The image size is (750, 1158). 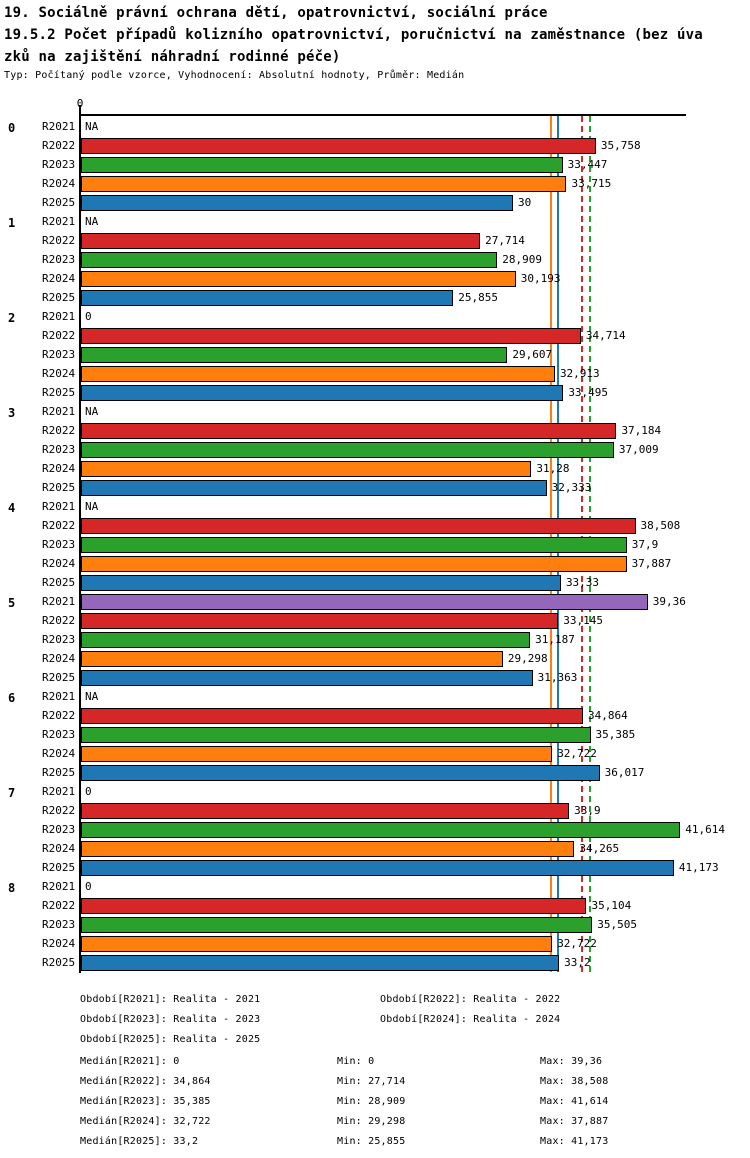 I want to click on stat-max-r2024: Max: 37,887, so click(x=574, y=1121).